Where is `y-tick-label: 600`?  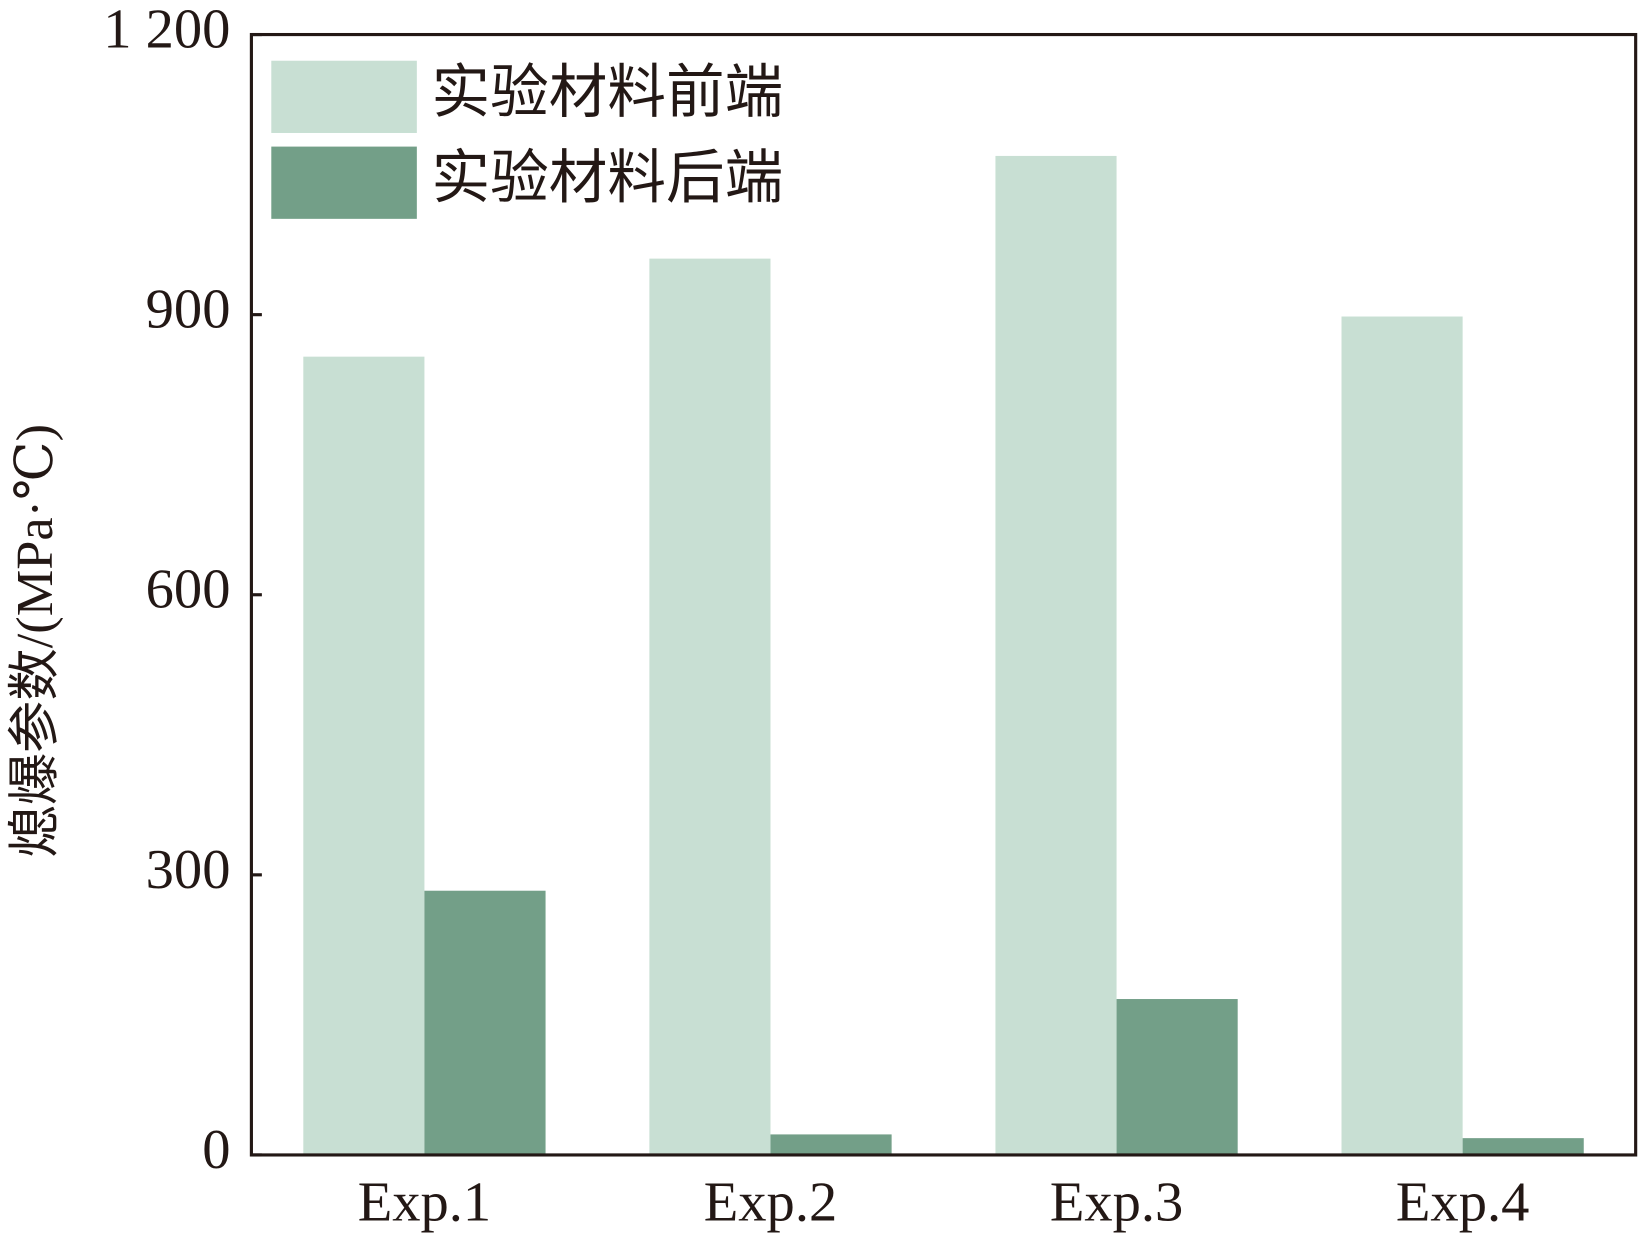 y-tick-label: 600 is located at coordinates (188, 590).